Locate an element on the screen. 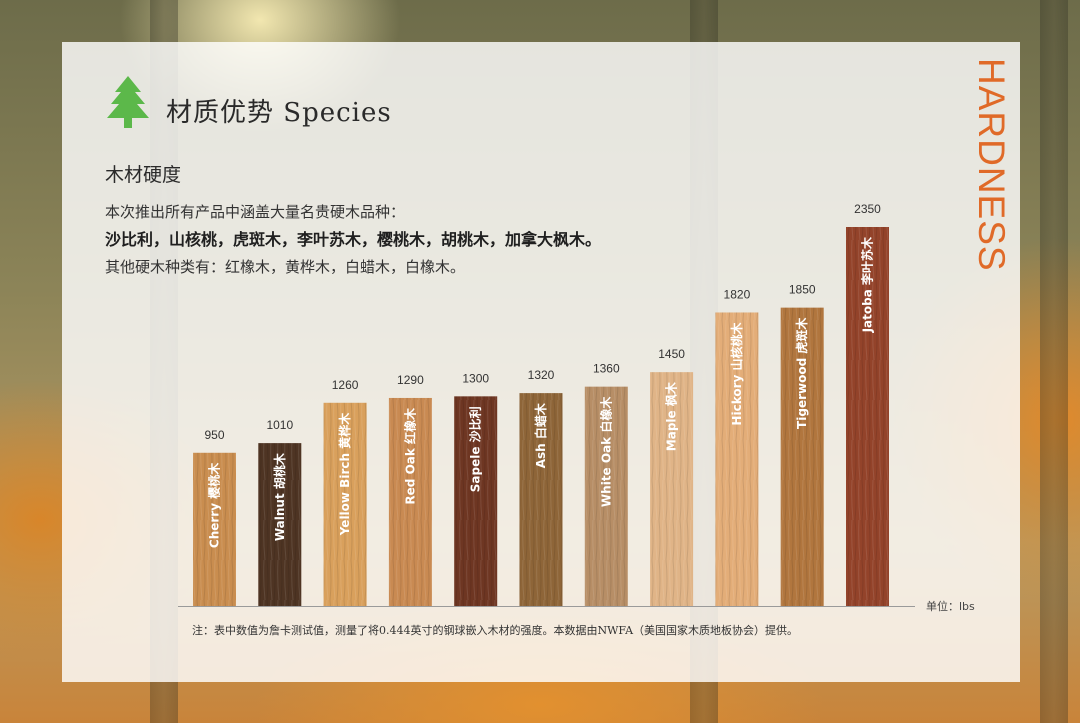 This screenshot has width=1080, height=723. bar-value-label: 1850 is located at coordinates (802, 290).